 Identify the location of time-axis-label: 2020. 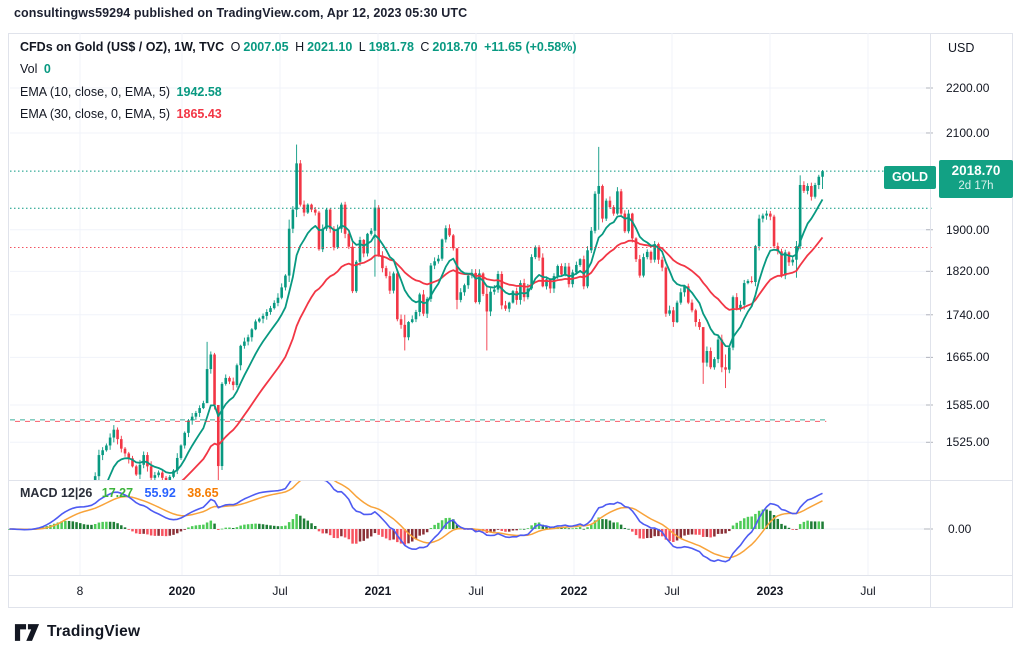
(182, 591).